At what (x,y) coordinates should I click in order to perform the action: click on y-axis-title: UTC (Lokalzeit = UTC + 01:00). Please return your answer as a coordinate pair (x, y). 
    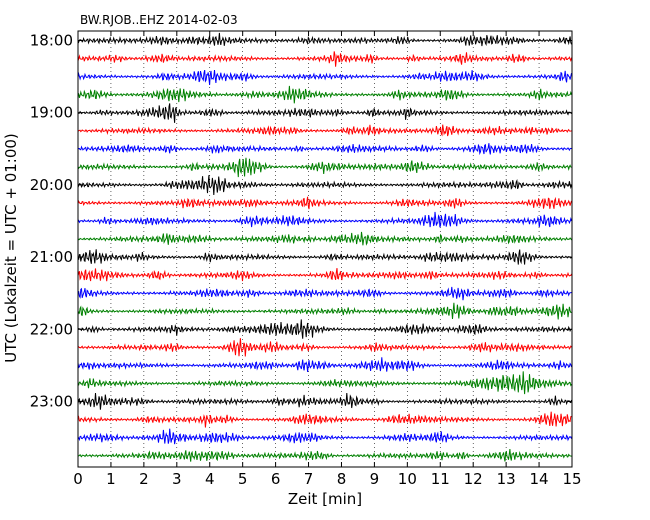
    Looking at the image, I should click on (11, 248).